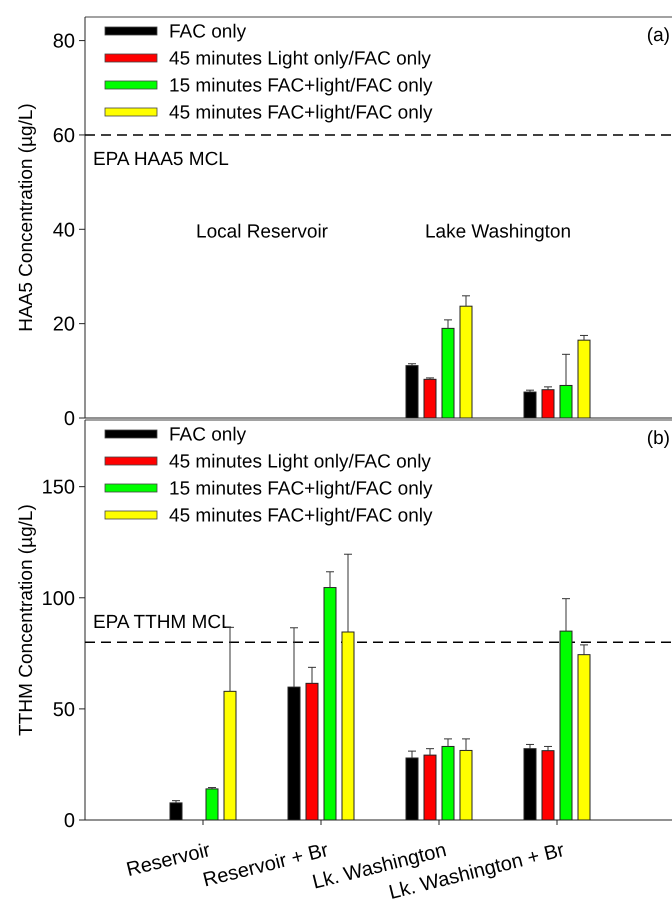  What do you see at coordinates (658, 438) in the screenshot?
I see `chart-title: (b)` at bounding box center [658, 438].